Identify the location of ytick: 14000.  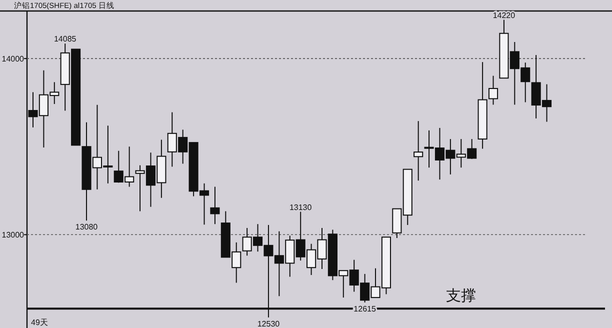
(13, 59).